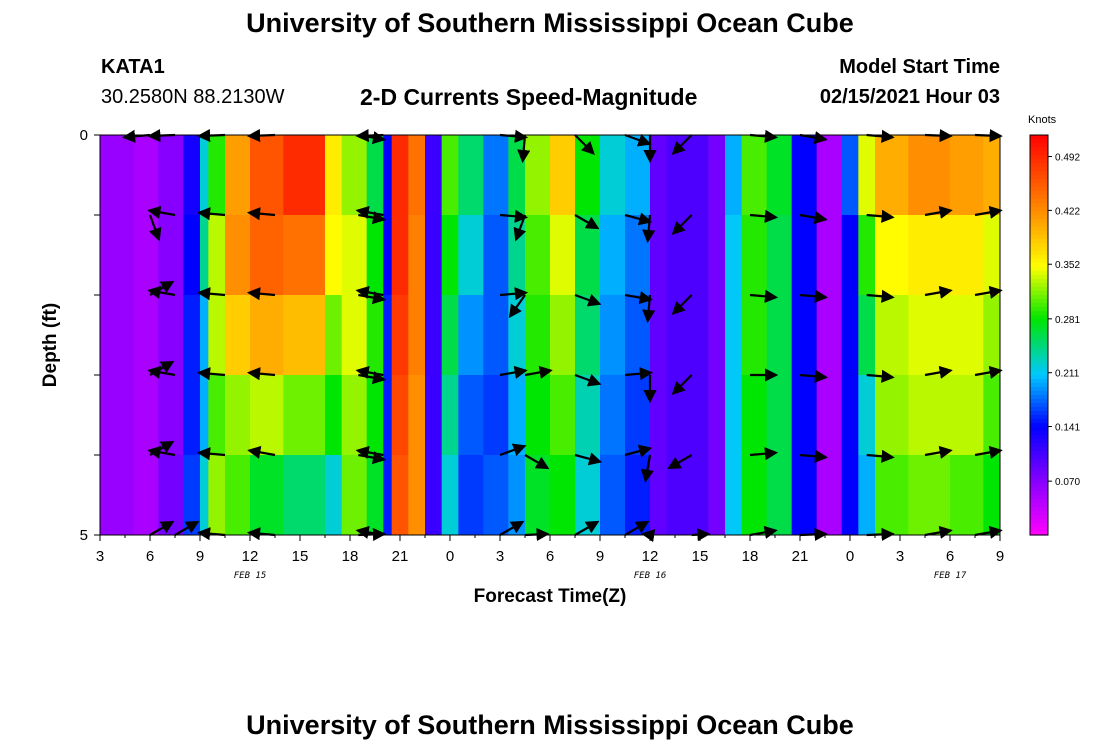 The image size is (1100, 750). I want to click on x-tick-label: 21, so click(400, 556).